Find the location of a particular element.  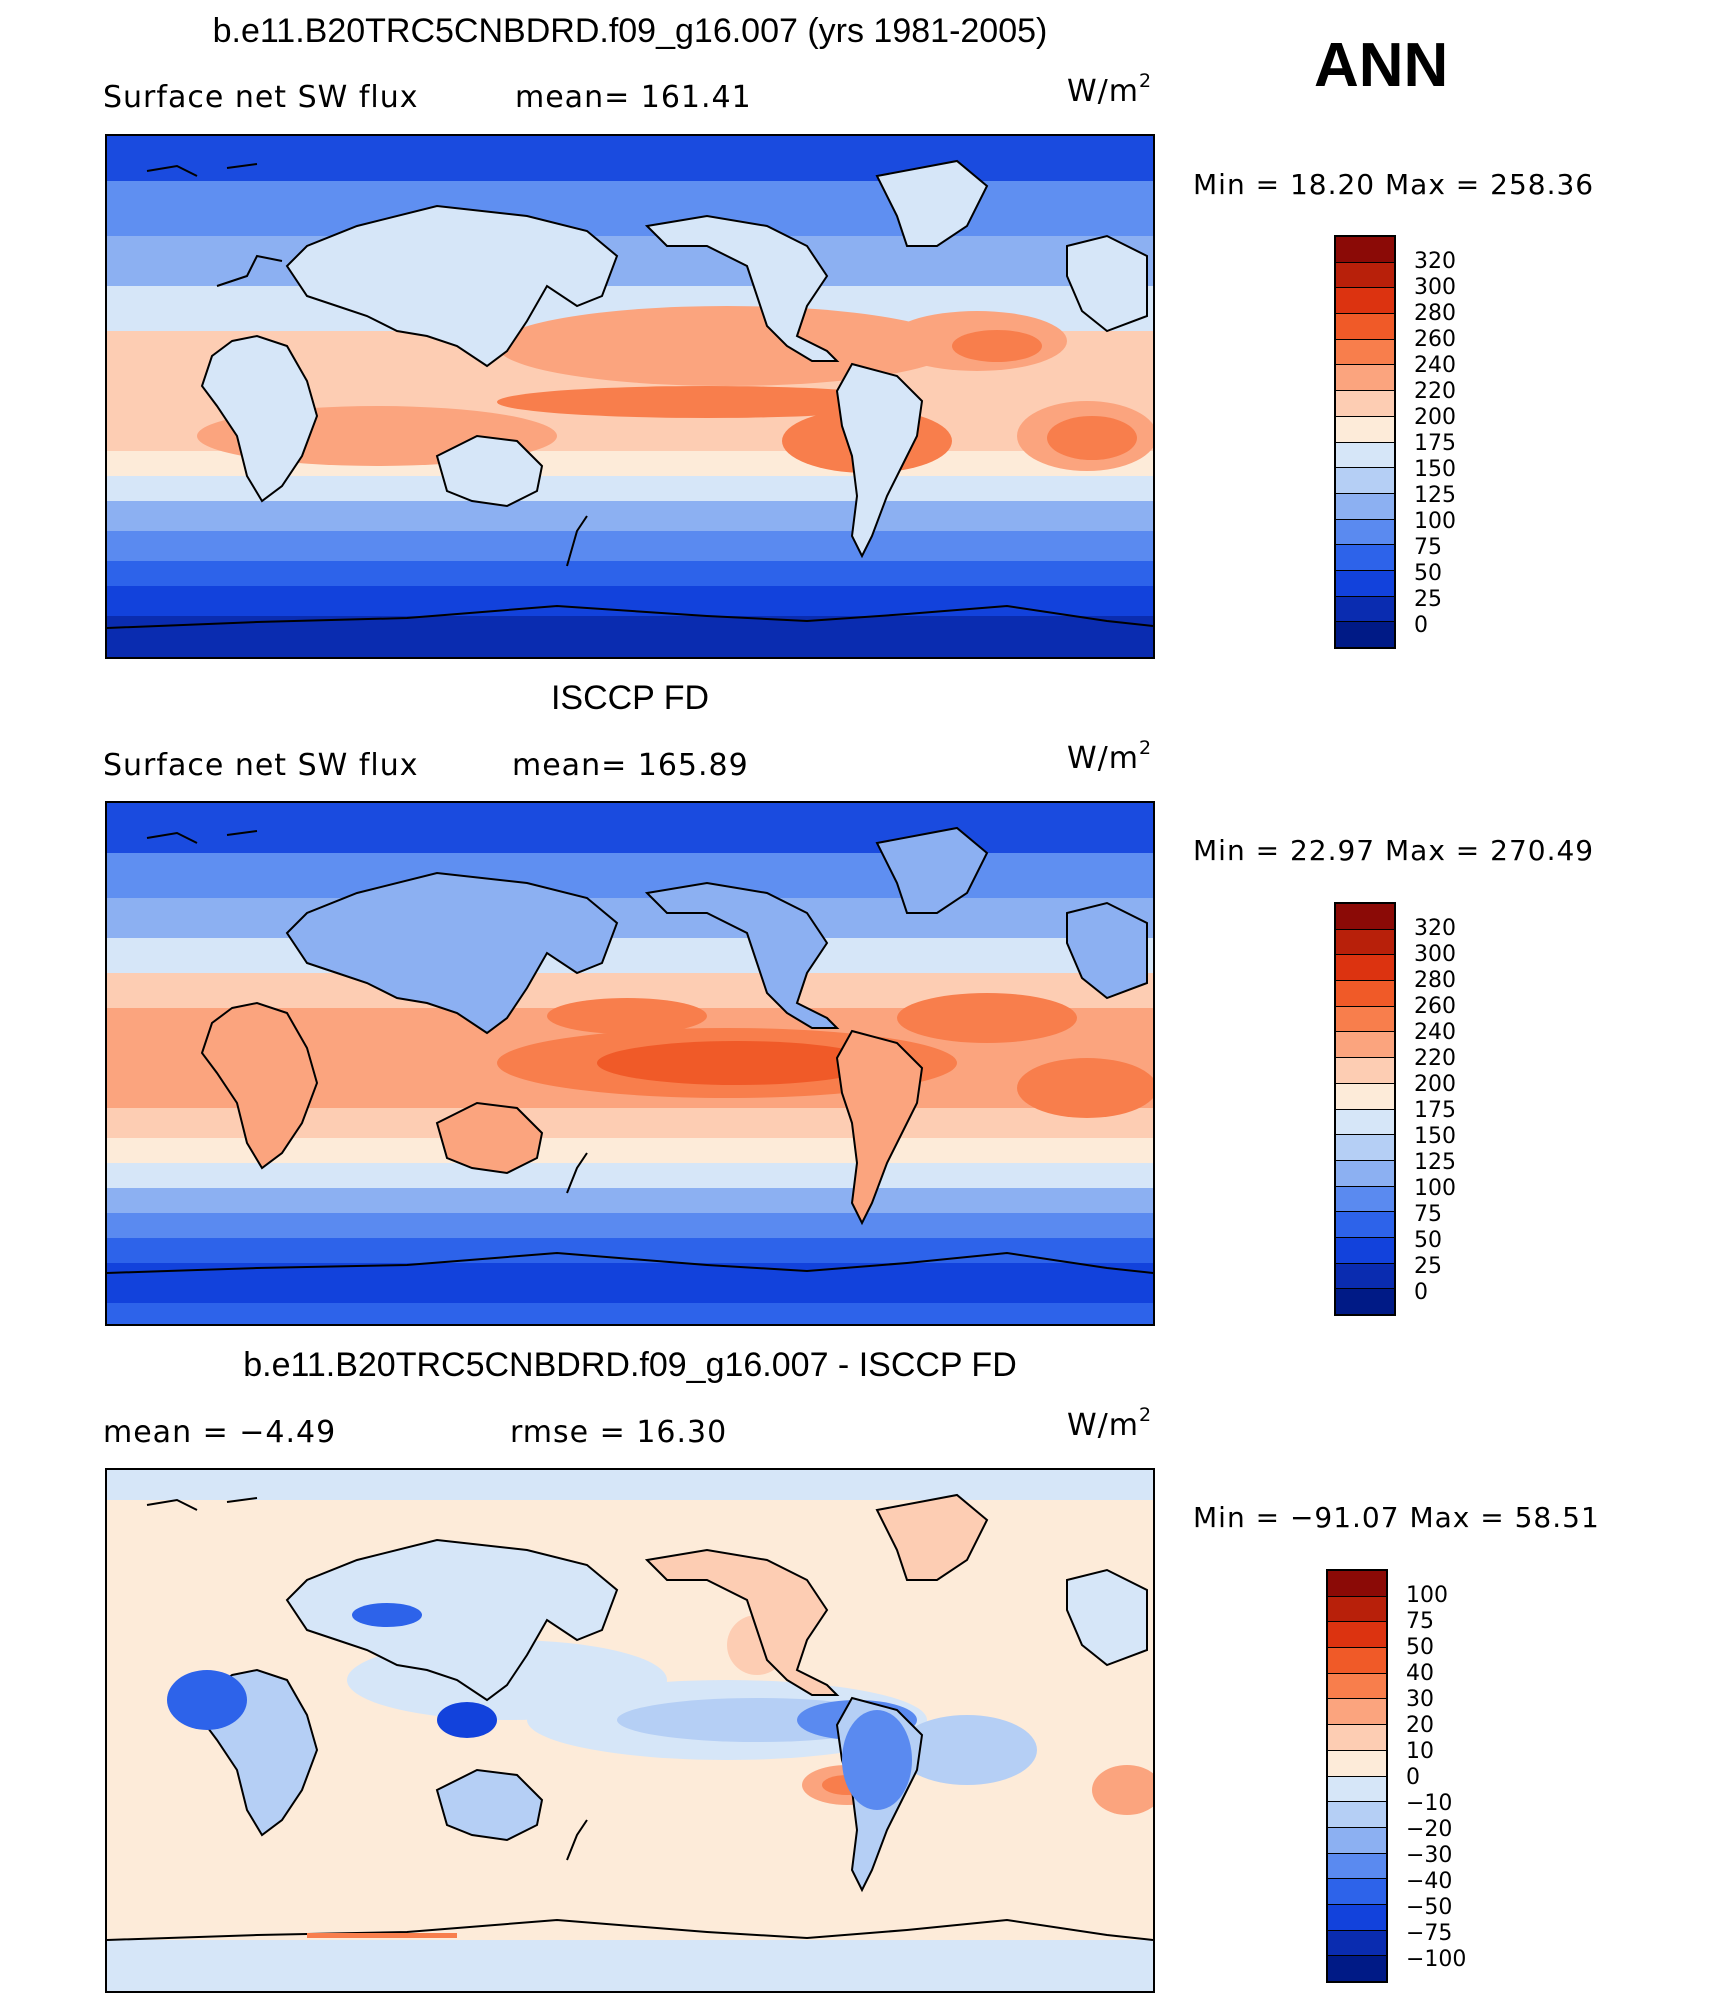

panel3-colorbar-labels: 100 75 50 40 30 20 10 0 −10 −20 −30 −40 −50 −75 −100 is located at coordinates (1436, 1778).